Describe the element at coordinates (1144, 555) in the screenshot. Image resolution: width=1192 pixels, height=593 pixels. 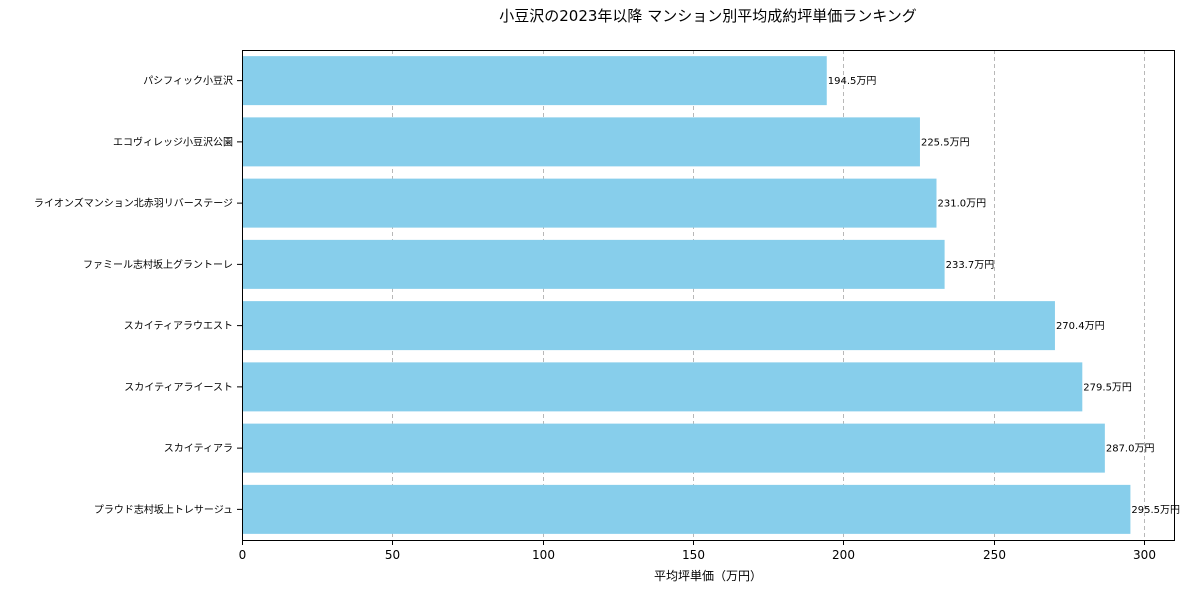
I see `x-tick-label: 300` at that location.